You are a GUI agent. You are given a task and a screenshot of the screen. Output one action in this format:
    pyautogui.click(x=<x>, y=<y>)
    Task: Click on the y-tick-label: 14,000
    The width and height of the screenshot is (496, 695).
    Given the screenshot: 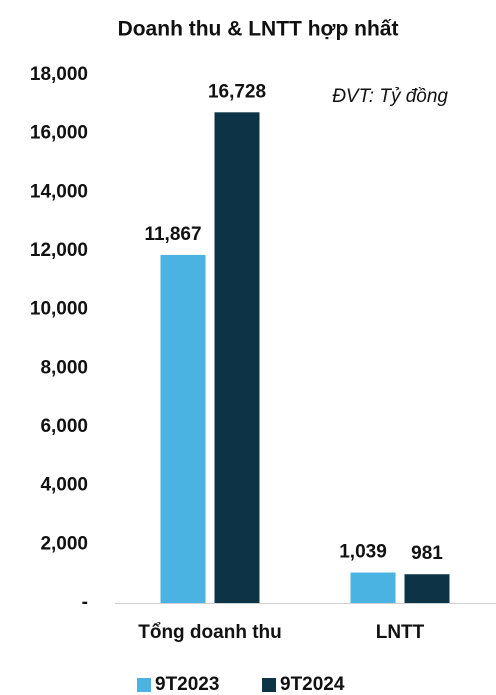 What is the action you would take?
    pyautogui.click(x=59, y=191)
    